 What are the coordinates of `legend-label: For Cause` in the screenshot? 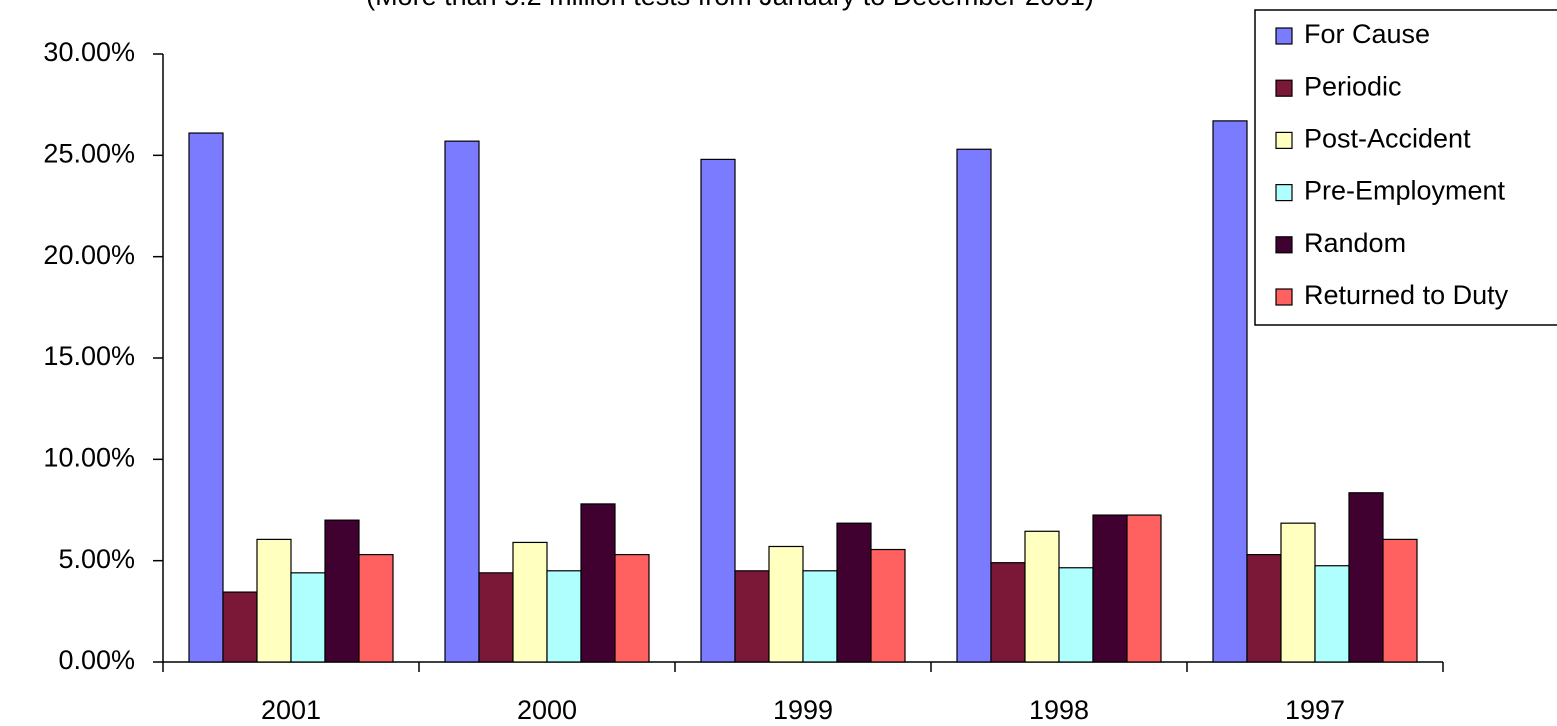 It's located at (1367, 34).